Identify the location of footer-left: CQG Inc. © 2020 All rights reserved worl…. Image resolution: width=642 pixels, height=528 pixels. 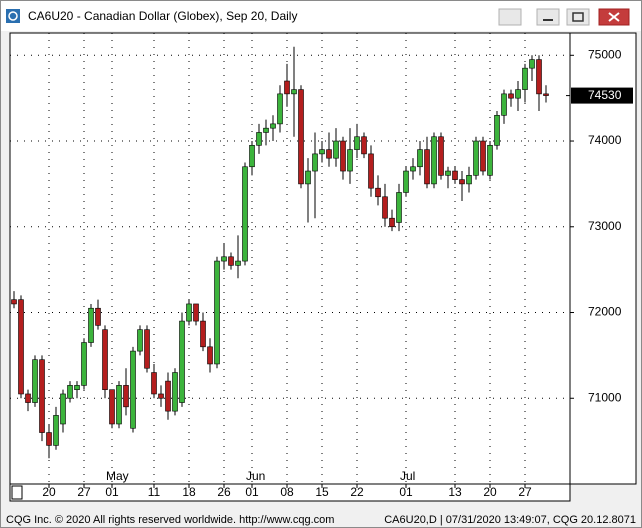
(170, 520).